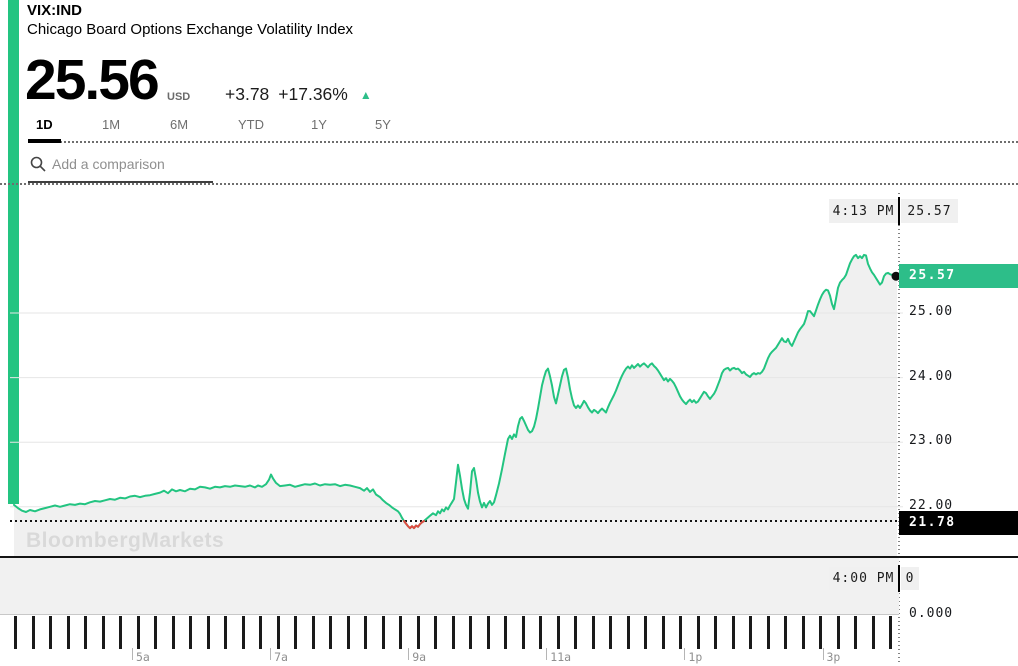 This screenshot has width=1018, height=666. I want to click on last-trade-dot, so click(896, 276).